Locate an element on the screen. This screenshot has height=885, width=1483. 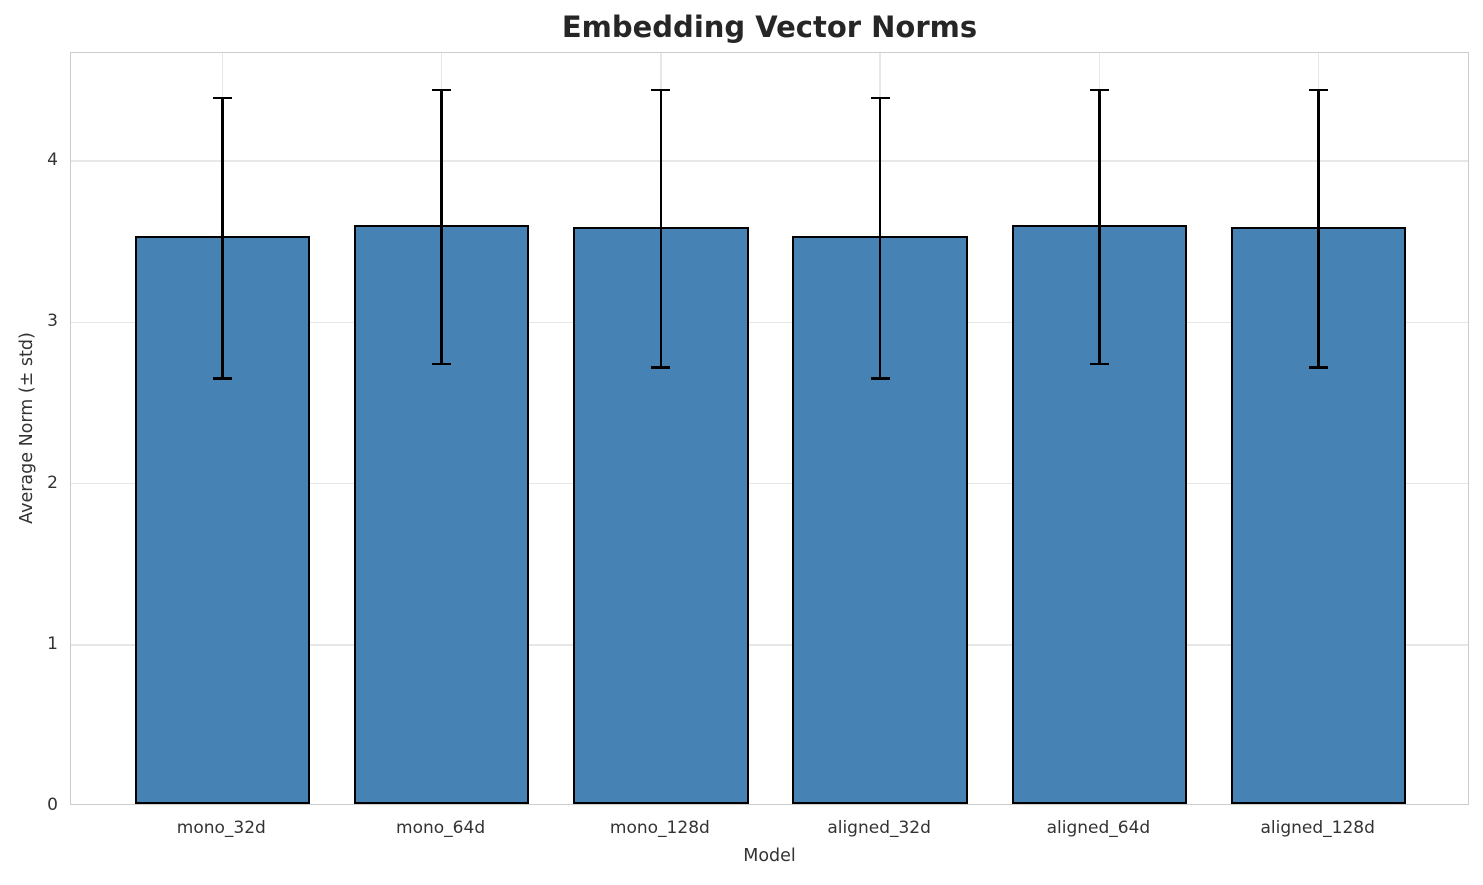
error-cap-bottom-mono_32d is located at coordinates (222, 378).